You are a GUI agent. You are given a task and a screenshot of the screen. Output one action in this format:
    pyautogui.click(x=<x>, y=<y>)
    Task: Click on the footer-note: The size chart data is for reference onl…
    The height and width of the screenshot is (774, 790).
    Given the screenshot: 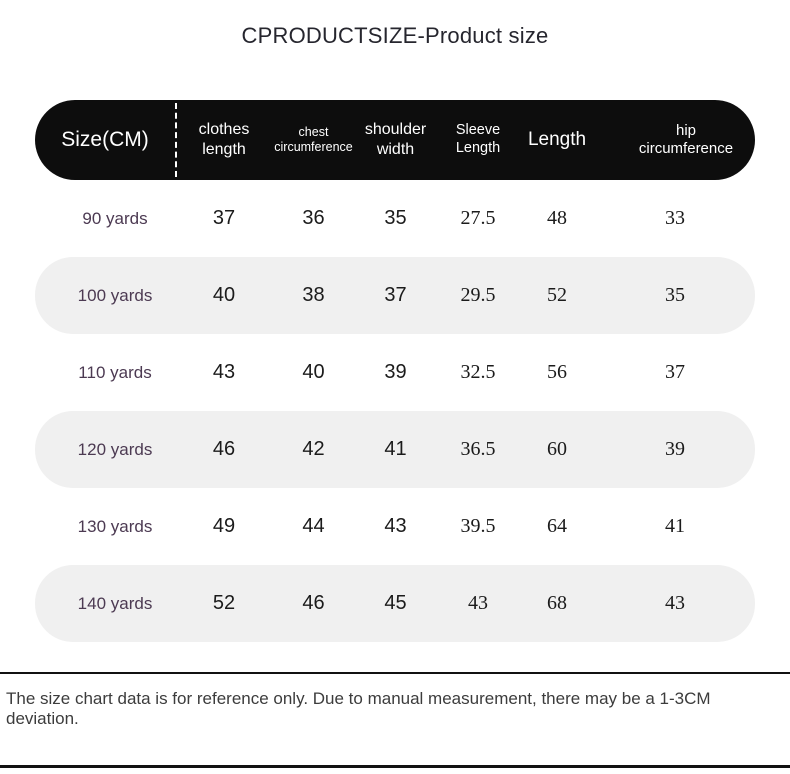 What is the action you would take?
    pyautogui.click(x=395, y=720)
    